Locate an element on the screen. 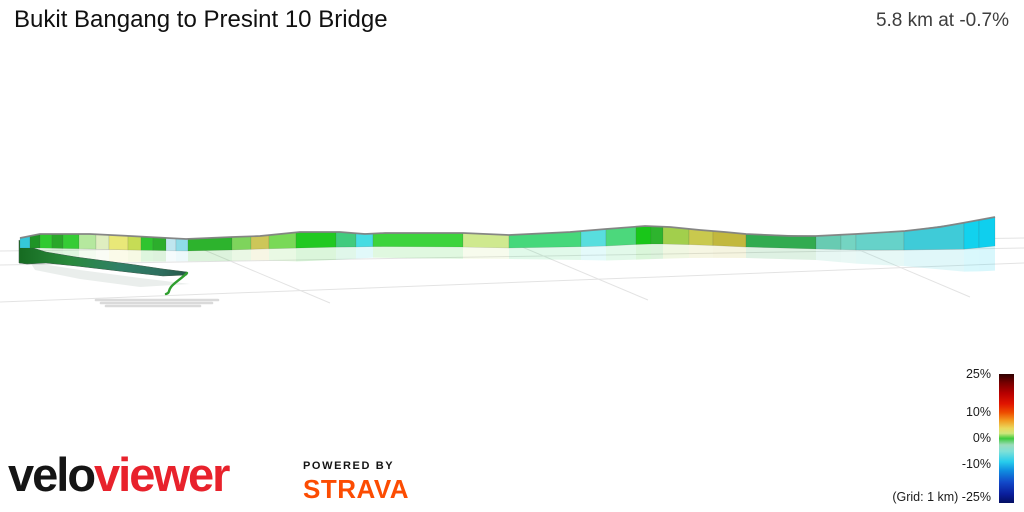 The image size is (1024, 512). strava-attribution: POWERED BY STRAVA is located at coordinates (356, 482).